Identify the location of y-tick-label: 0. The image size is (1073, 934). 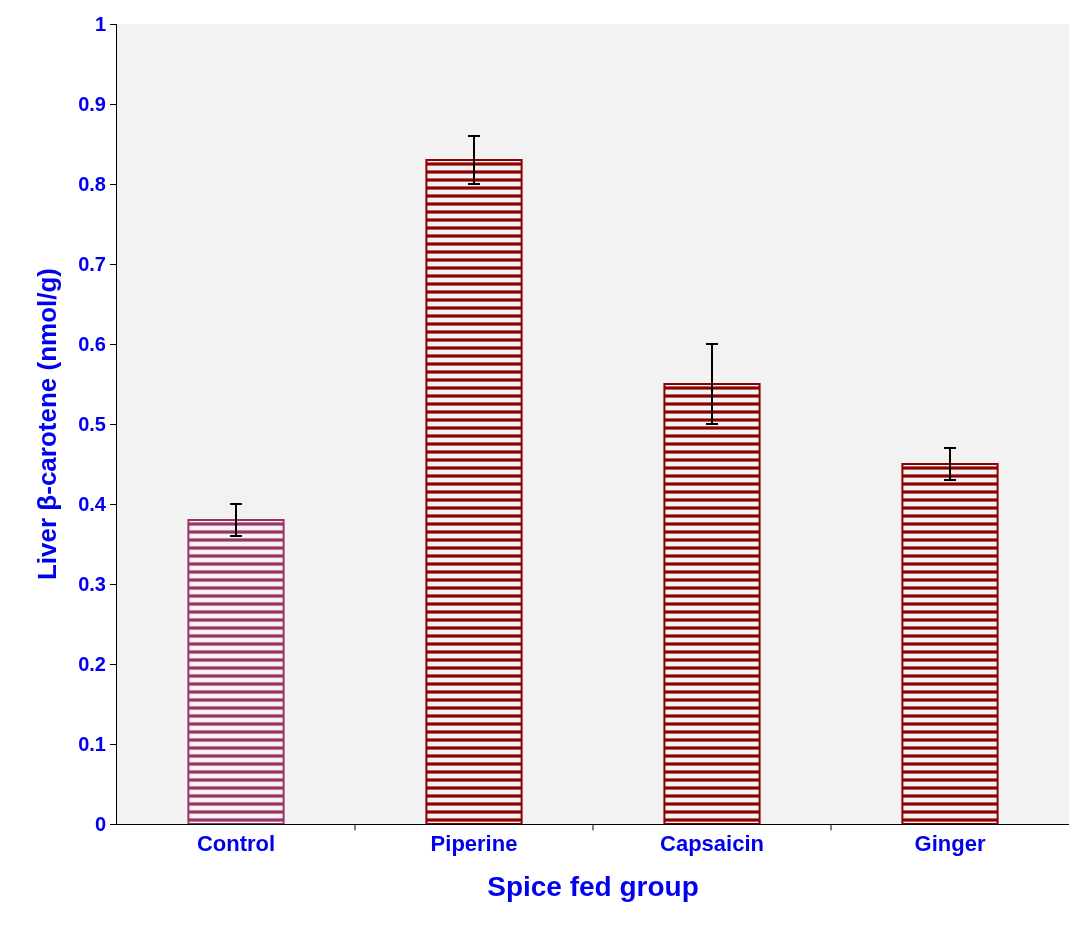
(100, 824).